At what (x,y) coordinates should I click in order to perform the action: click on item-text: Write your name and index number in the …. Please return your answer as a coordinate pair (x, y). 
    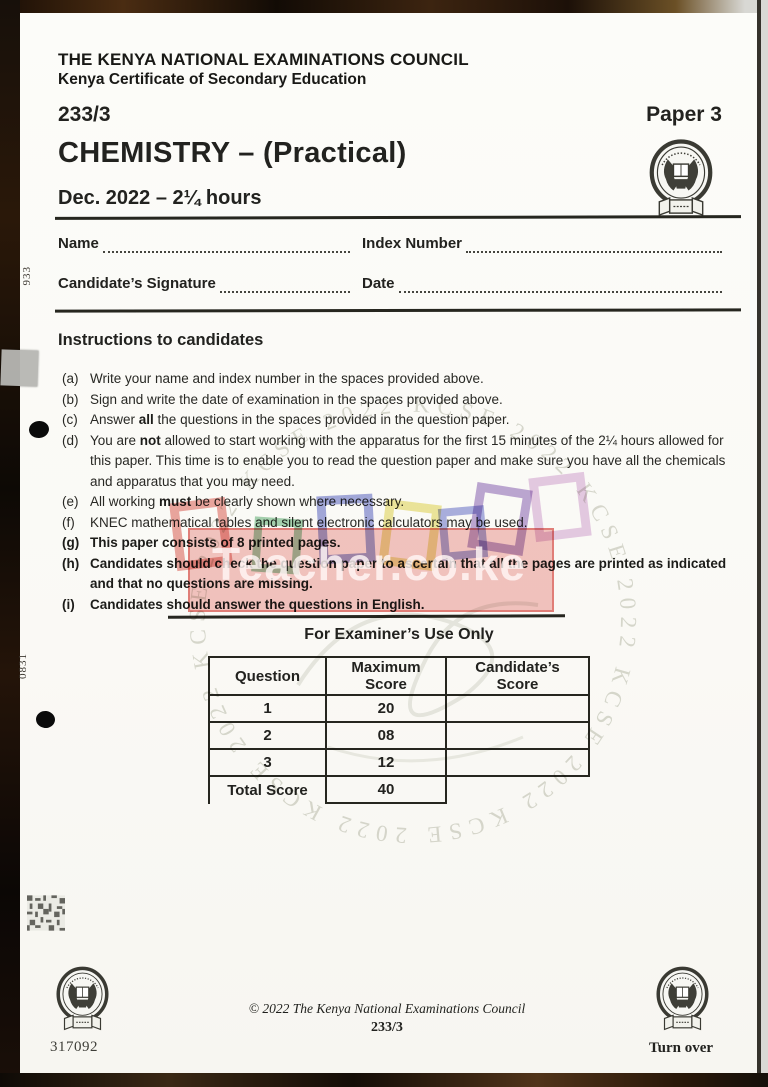
    Looking at the image, I should click on (287, 378).